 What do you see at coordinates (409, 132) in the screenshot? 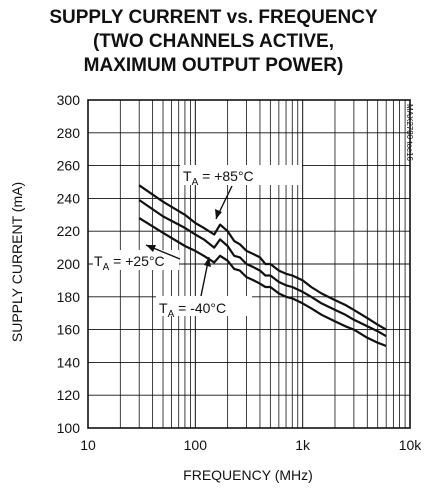
I see `watermark-text: MAX2780 toc16` at bounding box center [409, 132].